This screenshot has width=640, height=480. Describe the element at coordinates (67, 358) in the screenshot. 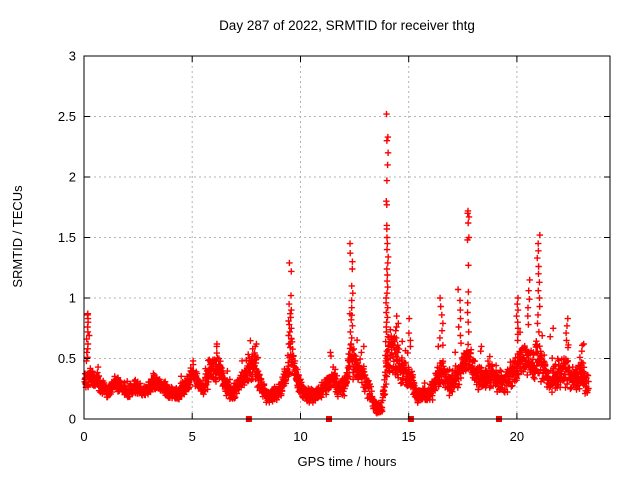

I see `y-tick-label: 0.5` at that location.